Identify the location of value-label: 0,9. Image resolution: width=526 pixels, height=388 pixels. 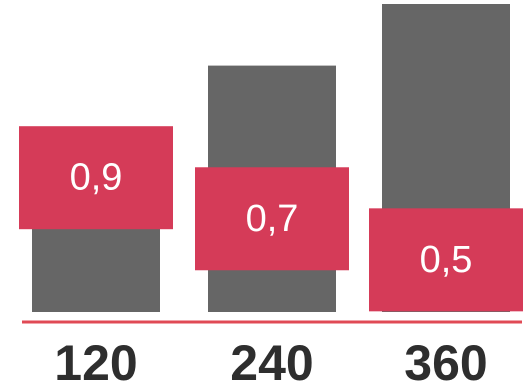
(96, 178).